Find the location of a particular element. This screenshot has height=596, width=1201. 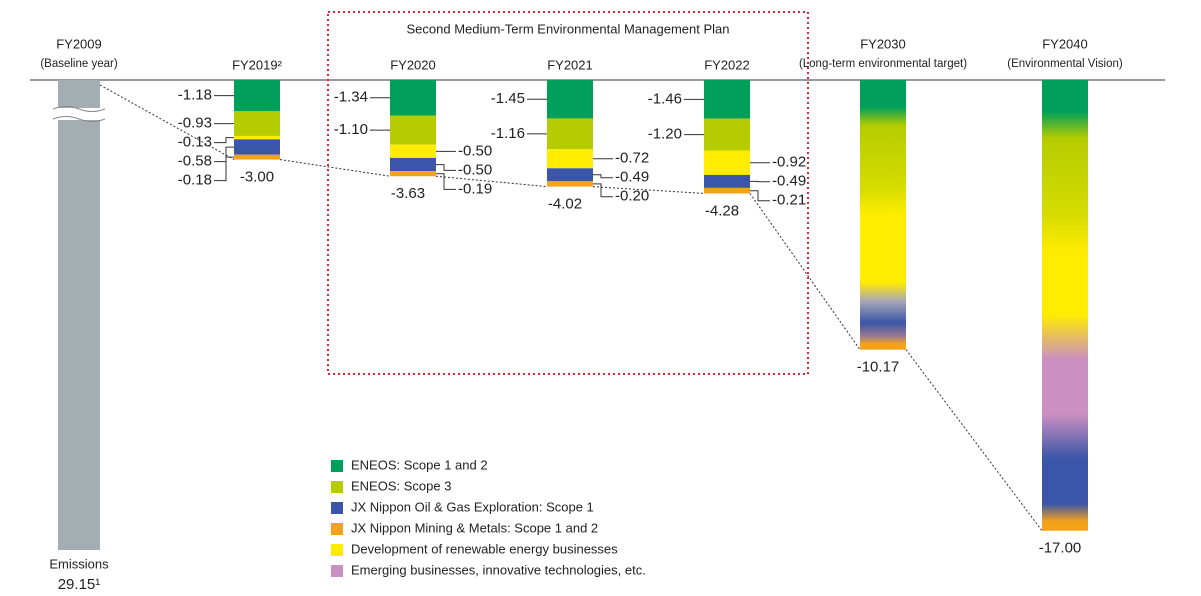

value-label: -1.16 is located at coordinates (508, 133).